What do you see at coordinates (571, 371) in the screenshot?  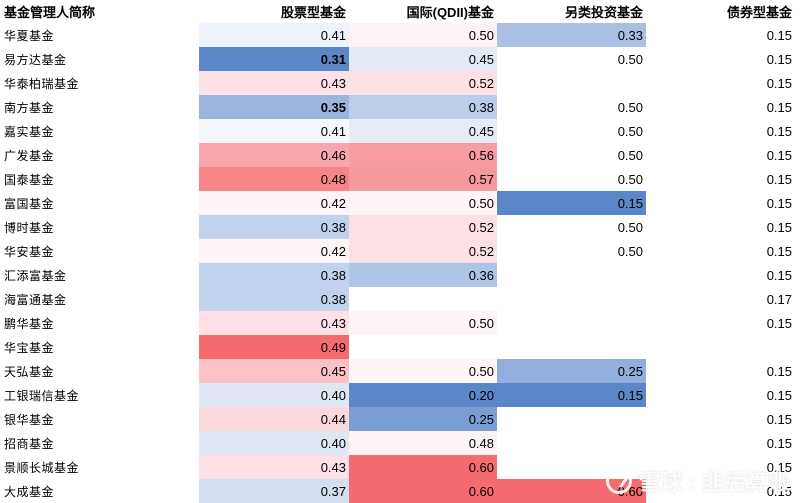 I see `alternative-value-cell: 0.25` at bounding box center [571, 371].